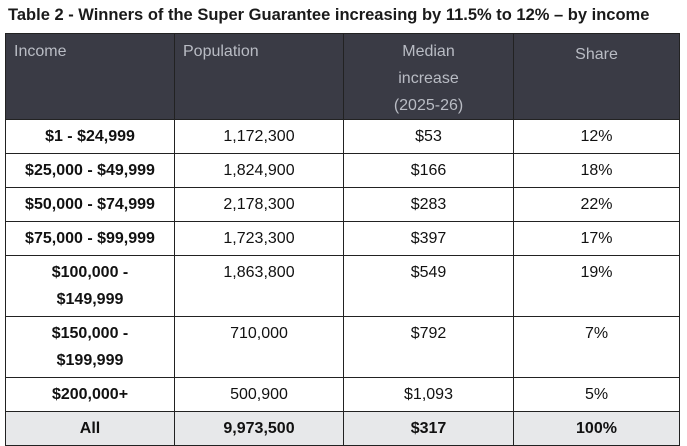 The image size is (687, 446). I want to click on income-cell: $75,000 - $99,999, so click(90, 238).